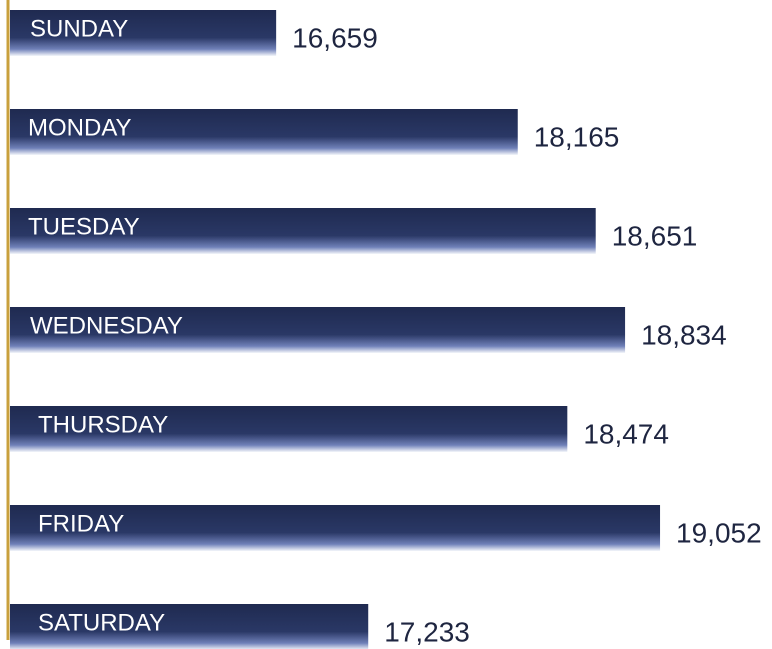 The height and width of the screenshot is (649, 772). Describe the element at coordinates (577, 136) in the screenshot. I see `value-label: 18,165` at that location.